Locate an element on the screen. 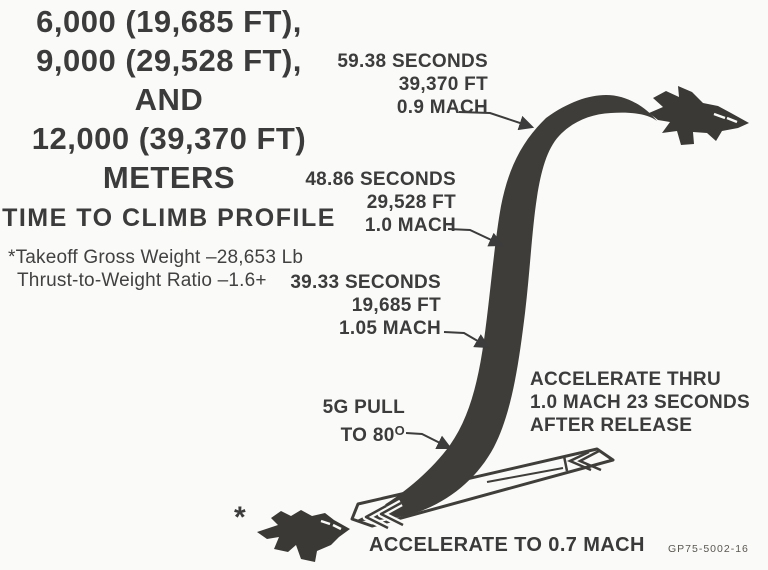  milestone-time: 48.86 SECONDS is located at coordinates (380, 179).